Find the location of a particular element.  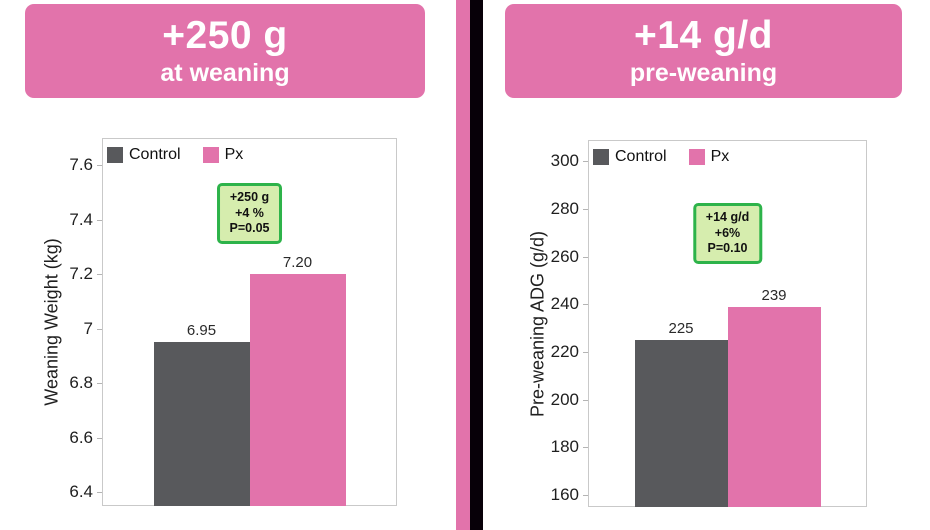

right-banner-subline: pre-weaning is located at coordinates (703, 72).